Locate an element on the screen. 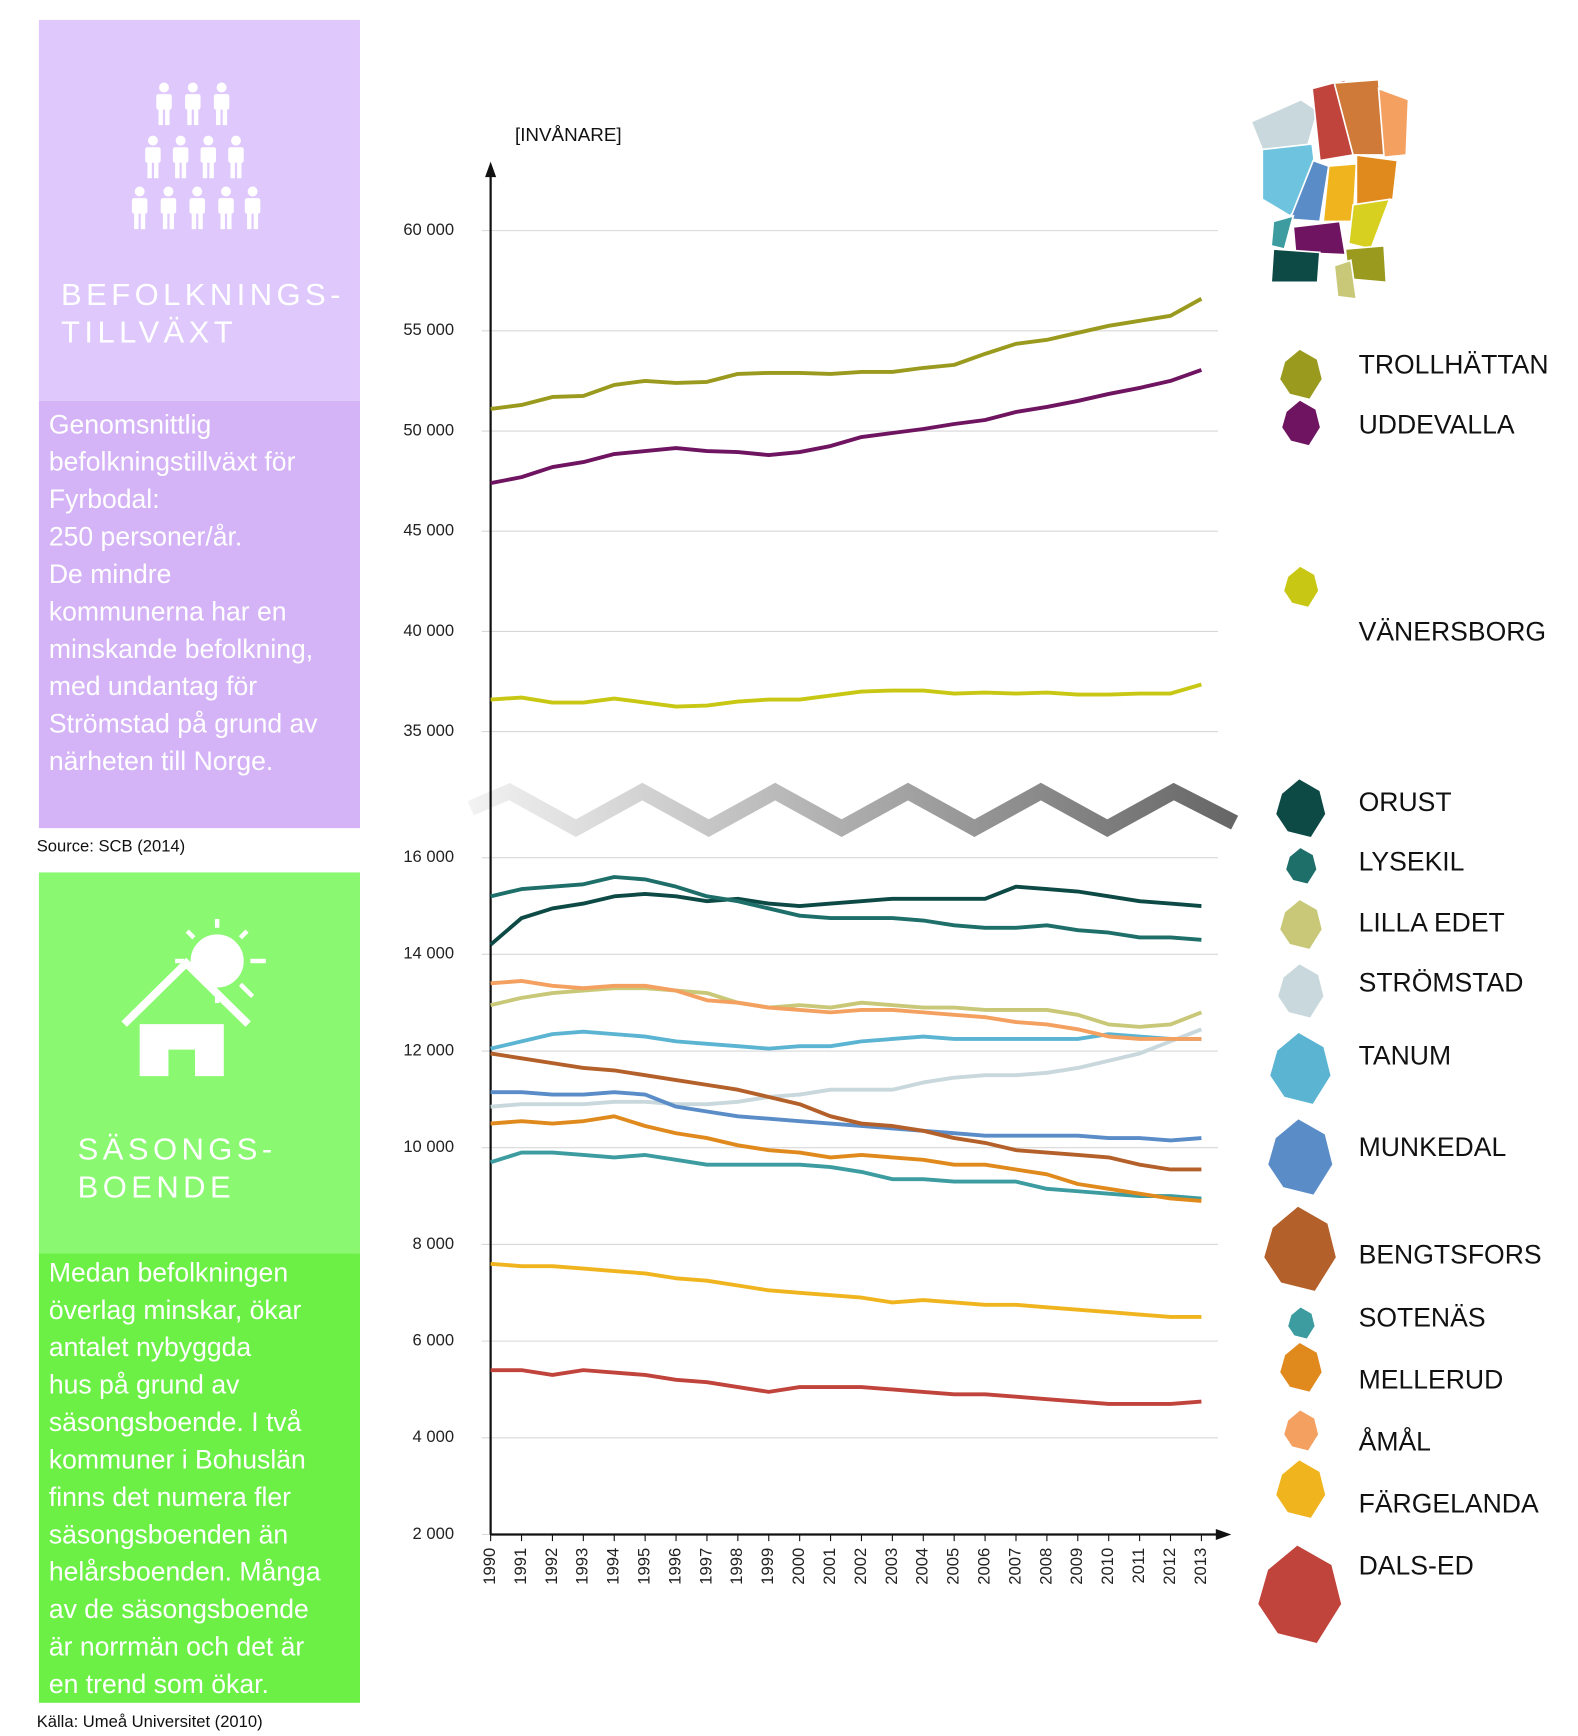 The height and width of the screenshot is (1736, 1578). box-text: befolkningstillväxt för is located at coordinates (172, 462).